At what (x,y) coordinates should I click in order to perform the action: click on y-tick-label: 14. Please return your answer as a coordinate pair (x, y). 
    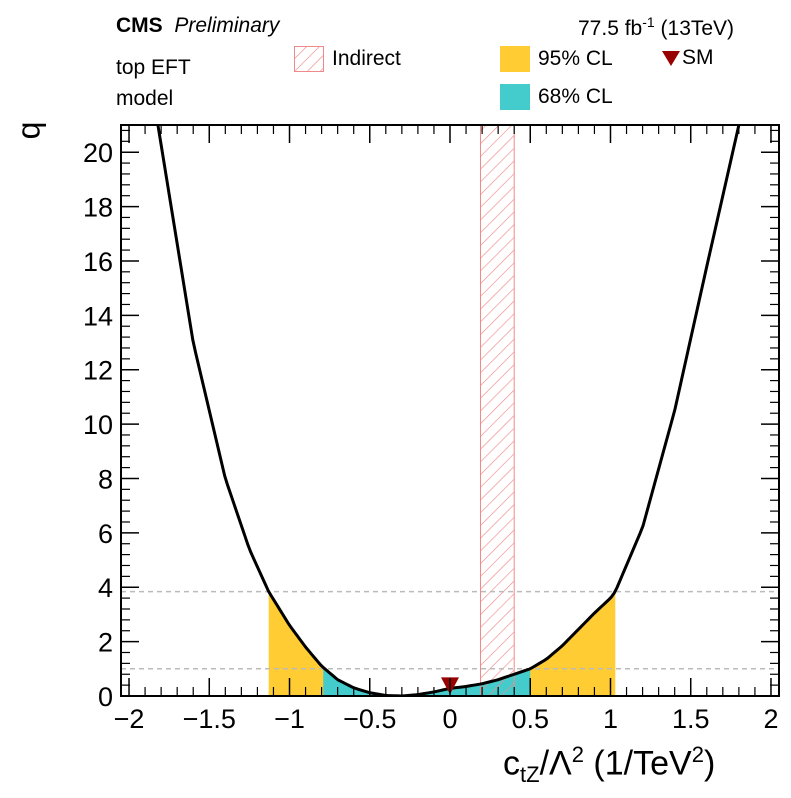
    Looking at the image, I should click on (98, 316).